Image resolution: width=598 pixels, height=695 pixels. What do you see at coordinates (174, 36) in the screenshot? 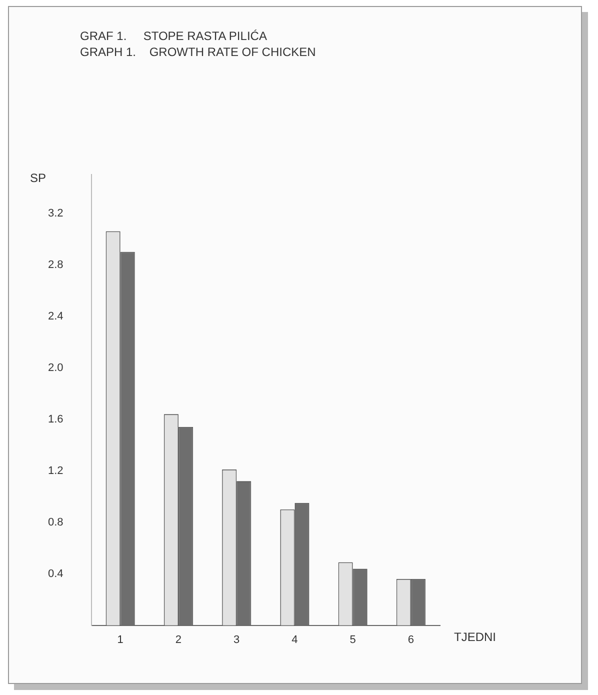
I see `chart-title: GRAF 1. STOPE RASTA PILIĆA` at bounding box center [174, 36].